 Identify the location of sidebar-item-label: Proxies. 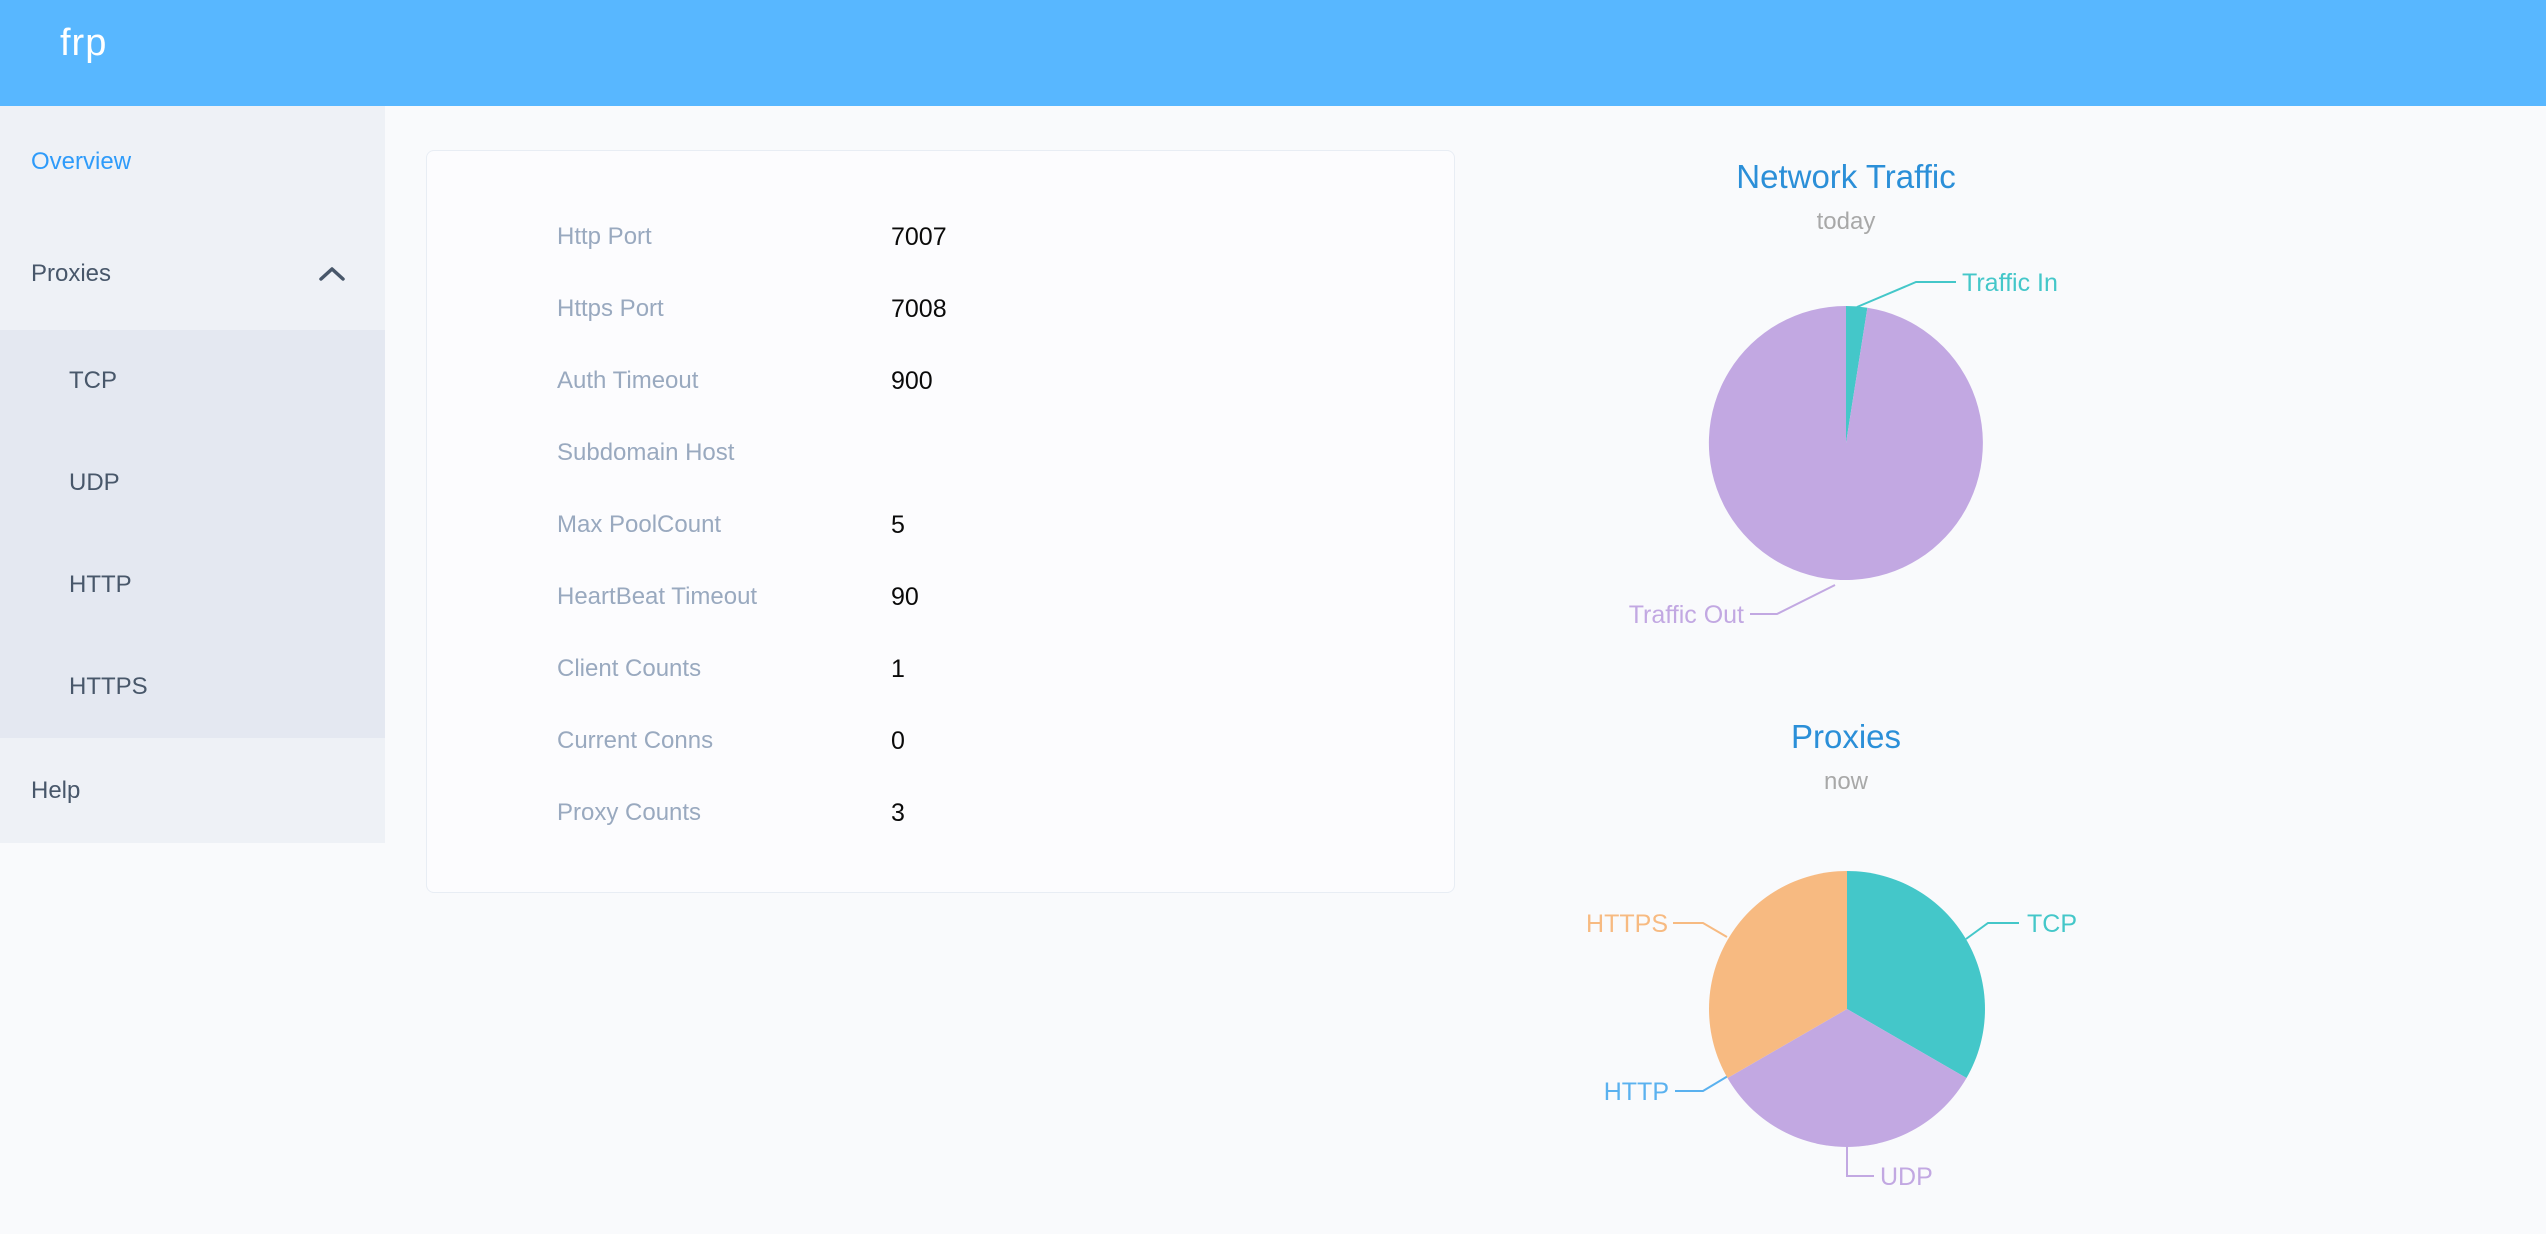
(71, 273).